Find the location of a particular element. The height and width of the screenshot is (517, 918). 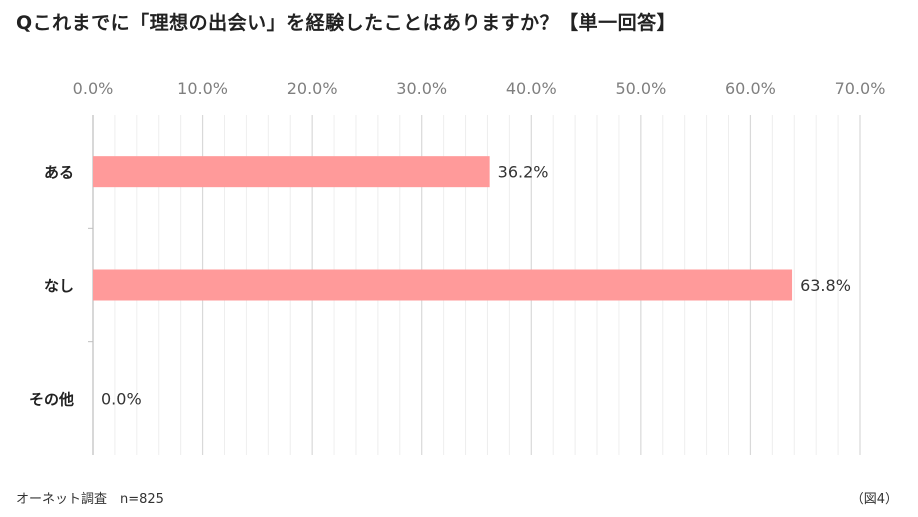

x-tick-label: 70.0% is located at coordinates (860, 88).